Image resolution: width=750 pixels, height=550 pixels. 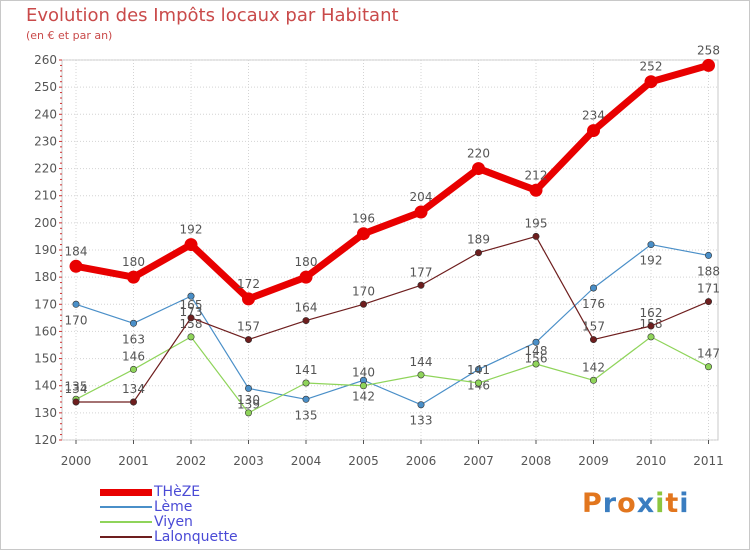 What do you see at coordinates (191, 461) in the screenshot?
I see `x-tick-label: 2002` at bounding box center [191, 461].